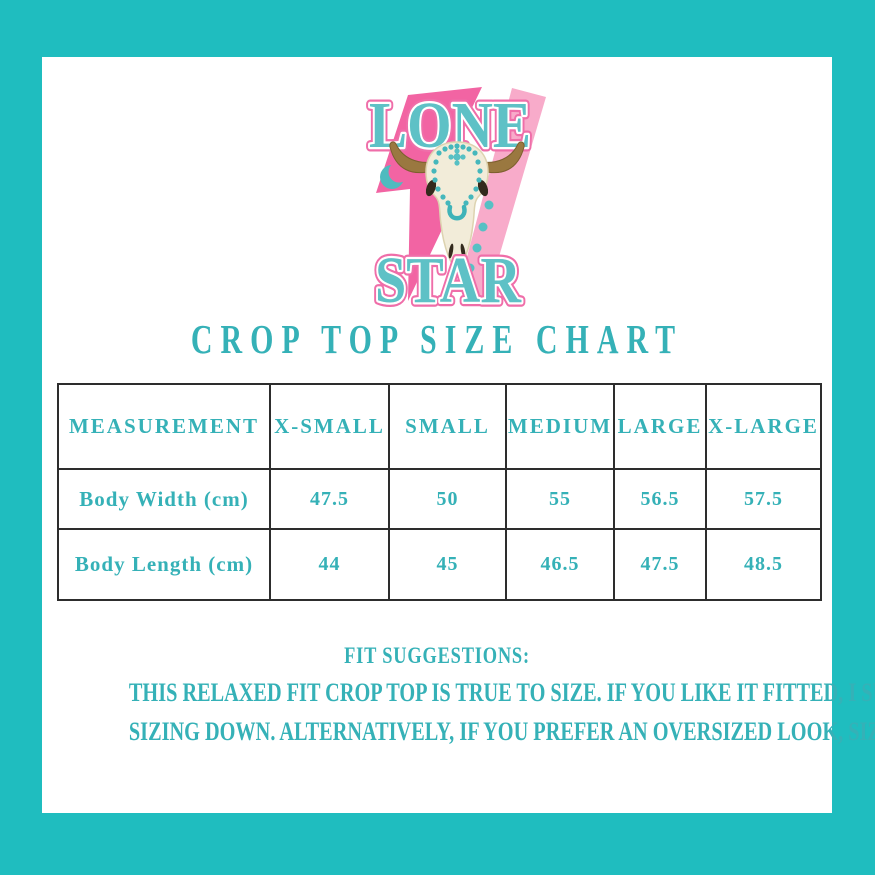 The width and height of the screenshot is (875, 875). What do you see at coordinates (763, 564) in the screenshot?
I see `cell-body-length-x-large: 48.5` at bounding box center [763, 564].